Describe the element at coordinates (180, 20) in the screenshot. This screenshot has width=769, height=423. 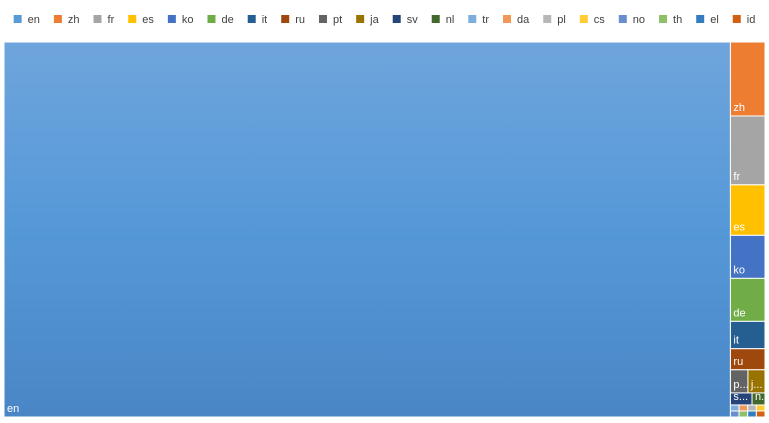
I see `legend-item-ko: ko` at that location.